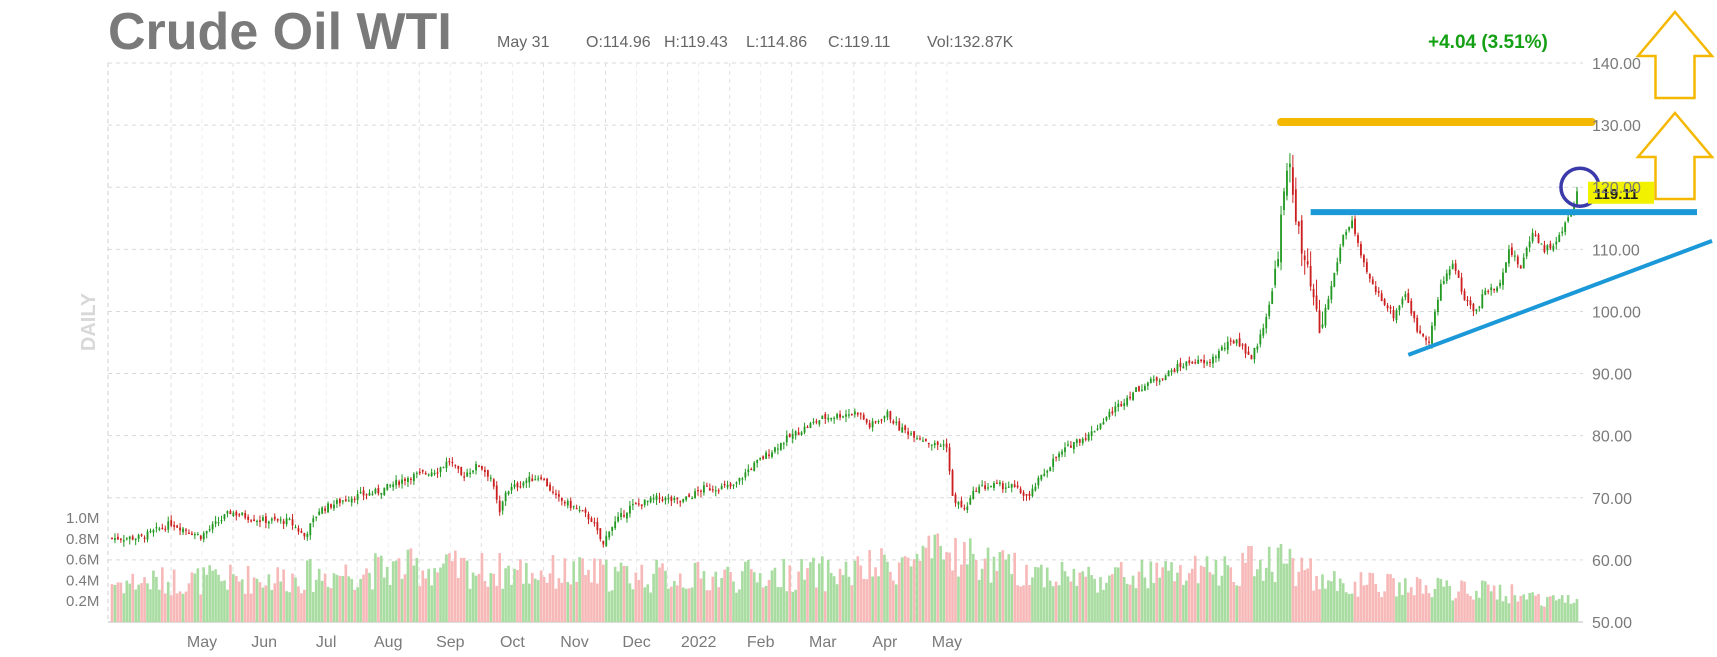  Describe the element at coordinates (388, 642) in the screenshot. I see `x-tick-label: Aug` at that location.